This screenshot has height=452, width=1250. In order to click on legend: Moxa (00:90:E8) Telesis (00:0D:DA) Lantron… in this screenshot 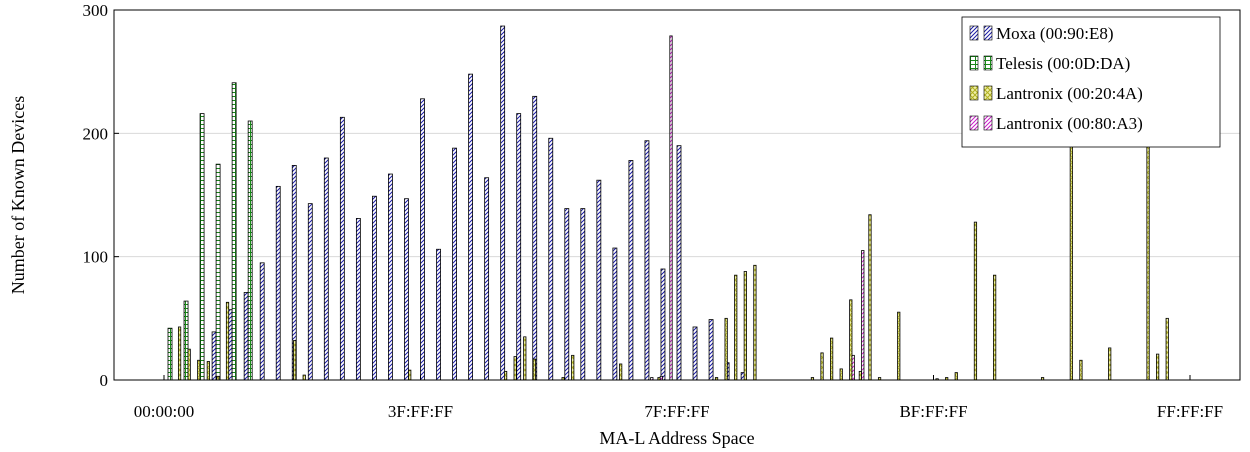, I will do `click(1091, 82)`.